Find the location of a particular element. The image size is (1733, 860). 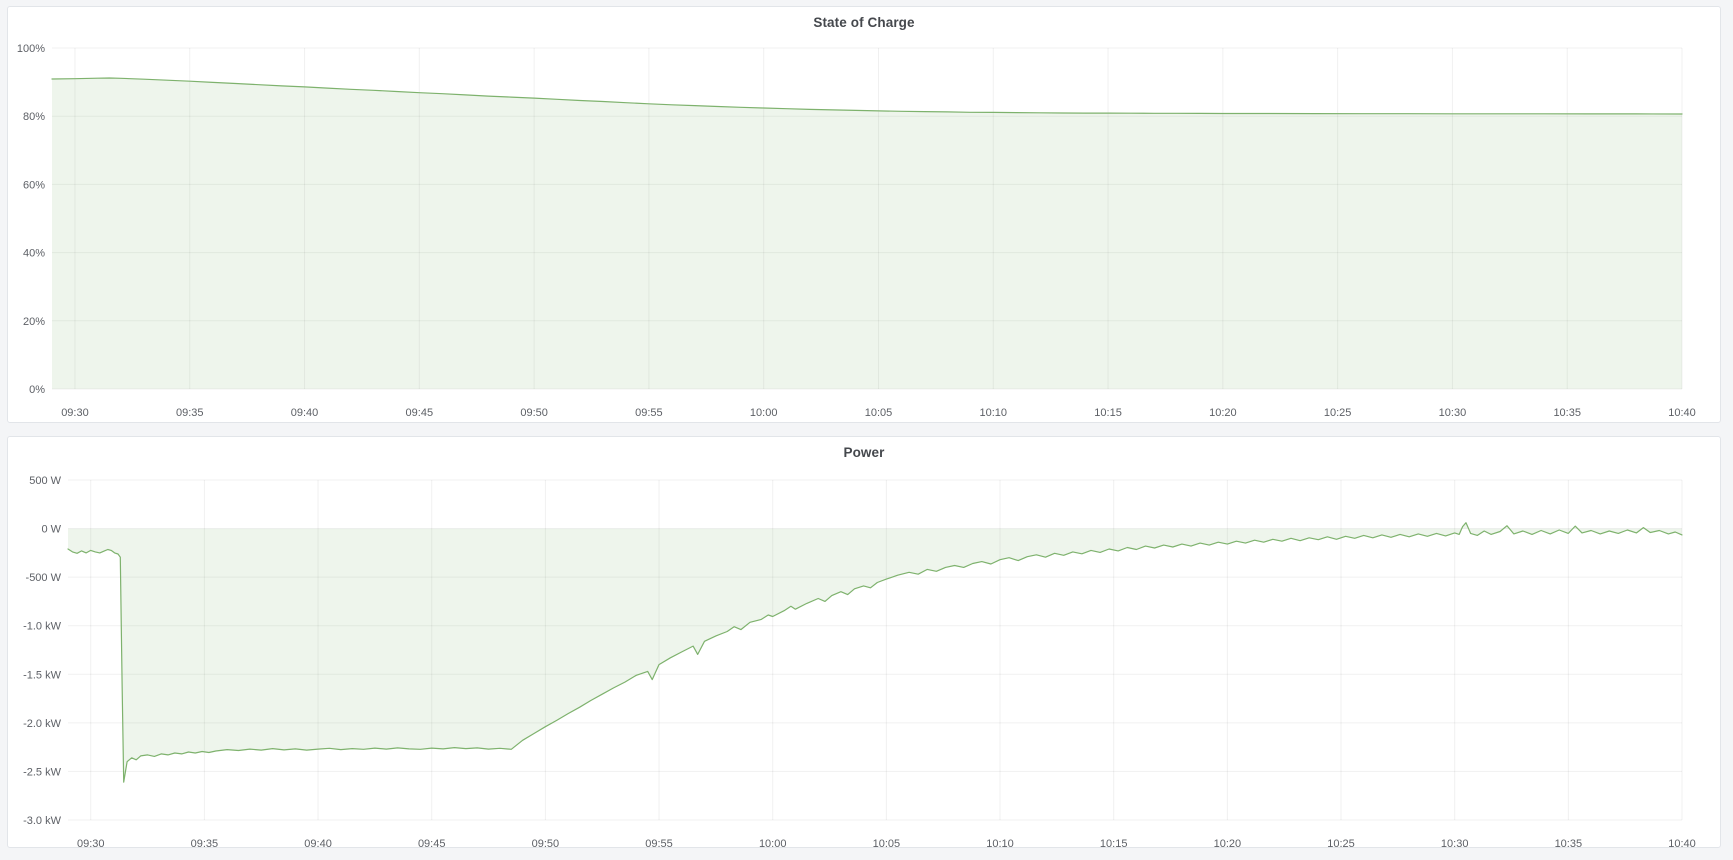

y-tick-label: -2.5 kW is located at coordinates (42, 772).